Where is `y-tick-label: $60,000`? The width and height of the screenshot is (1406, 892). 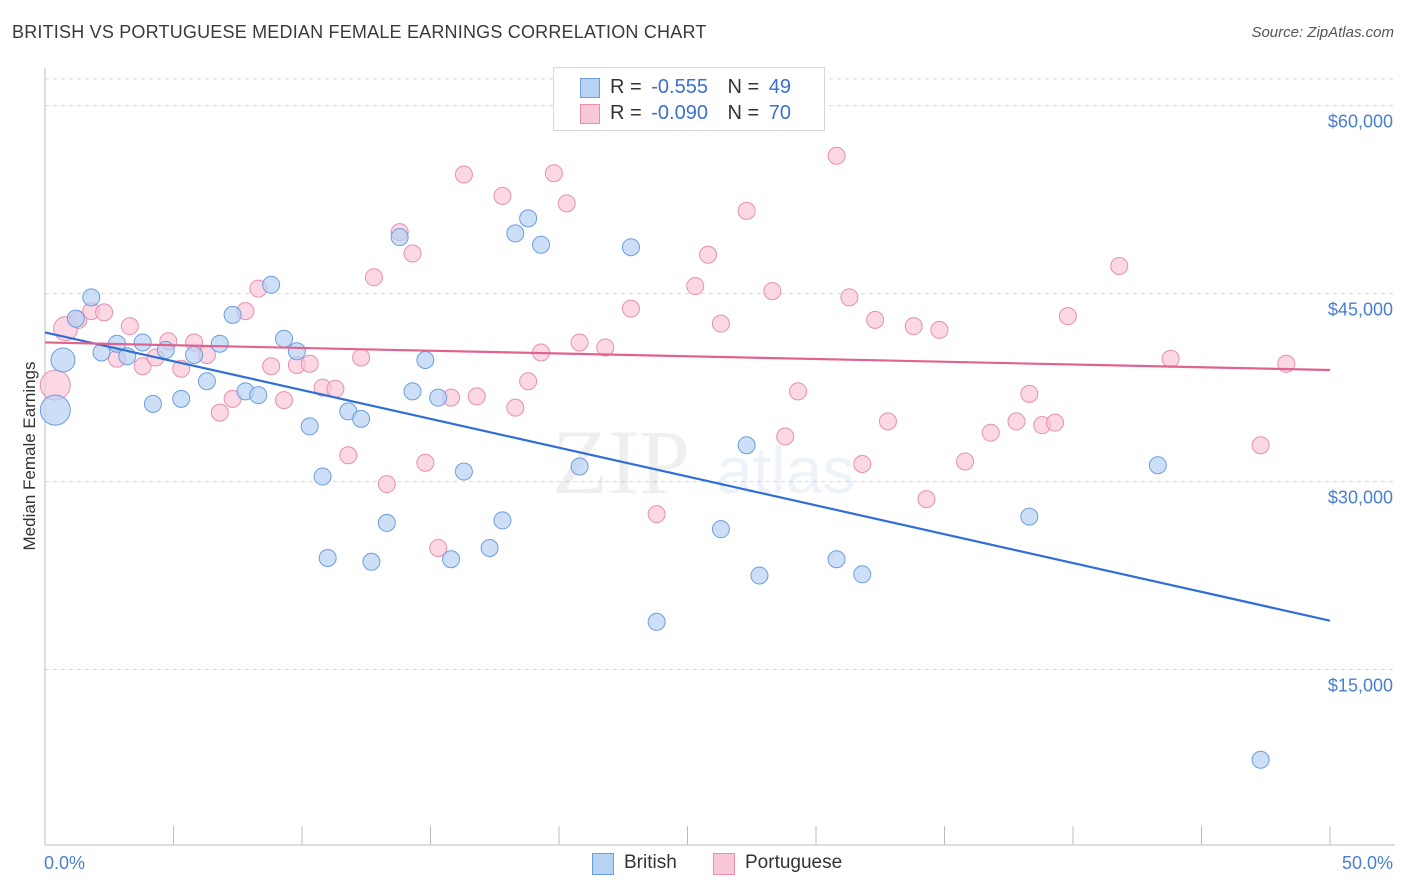 y-tick-label: $60,000 is located at coordinates (1360, 122).